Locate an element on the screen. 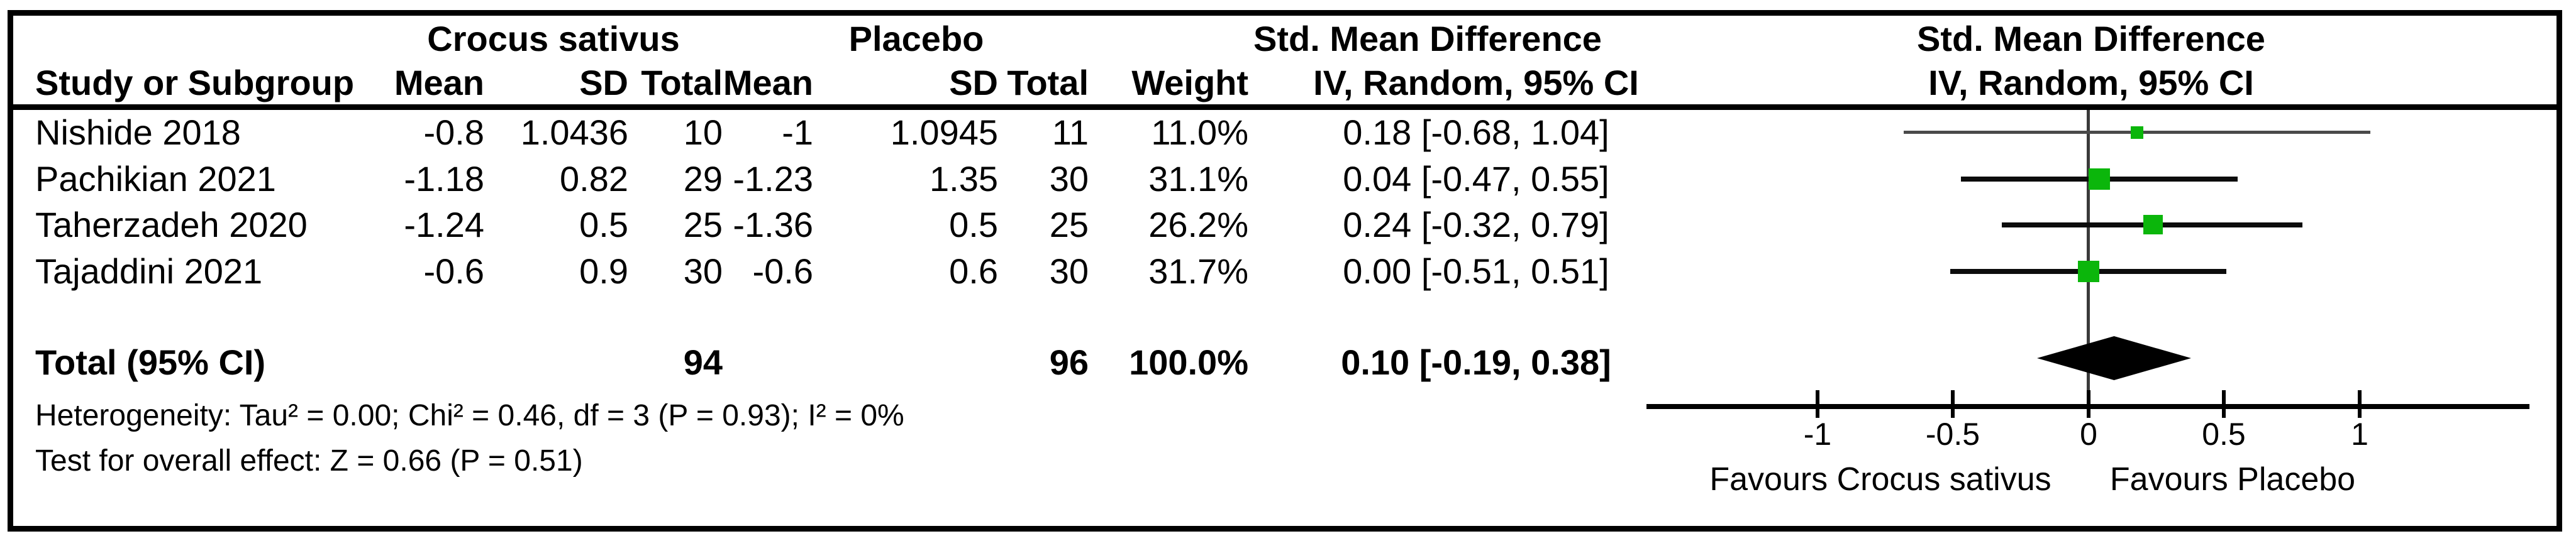  study-name: Tajaddini 2021 is located at coordinates (149, 271).